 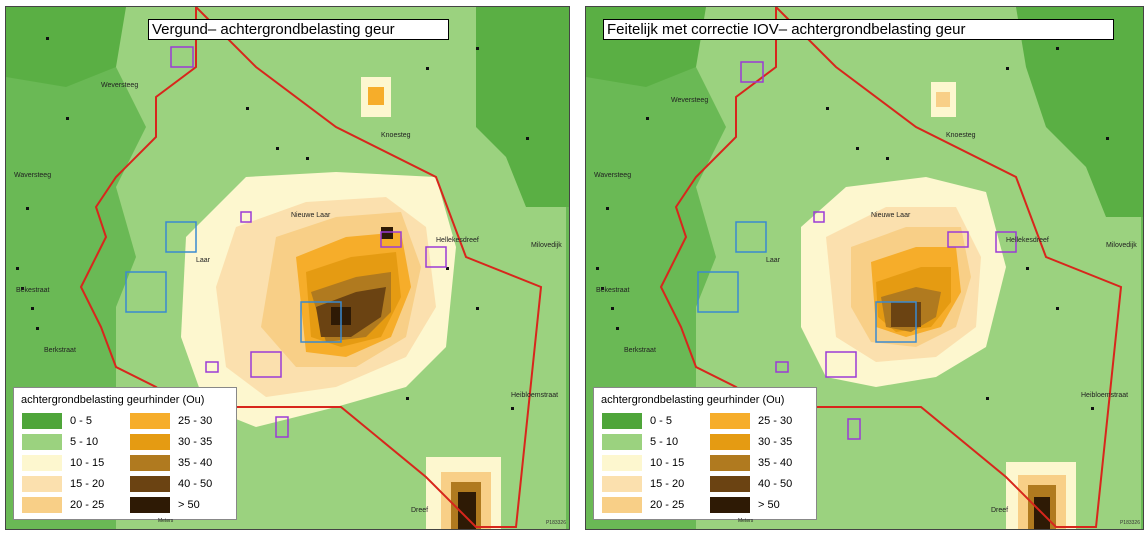 I want to click on zone-0-5-topleft, so click(x=66, y=47).